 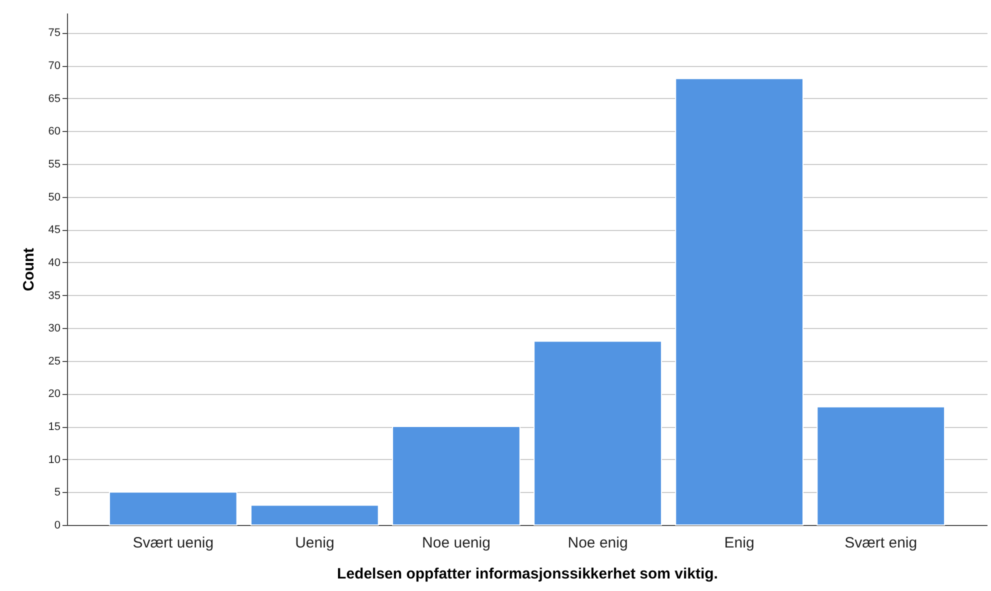 I want to click on y-tick-label: 20, so click(x=54, y=394).